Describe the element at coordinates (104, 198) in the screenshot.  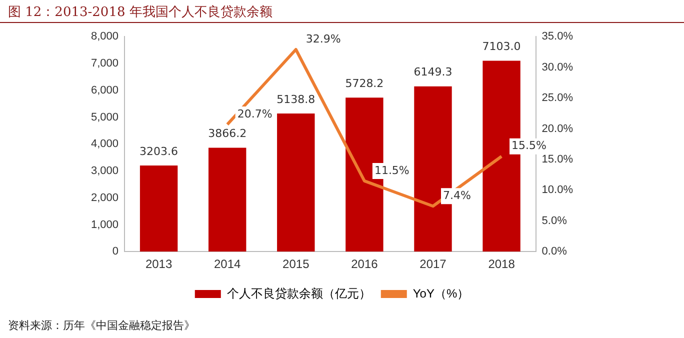
I see `y-tick-label: 2,000` at that location.